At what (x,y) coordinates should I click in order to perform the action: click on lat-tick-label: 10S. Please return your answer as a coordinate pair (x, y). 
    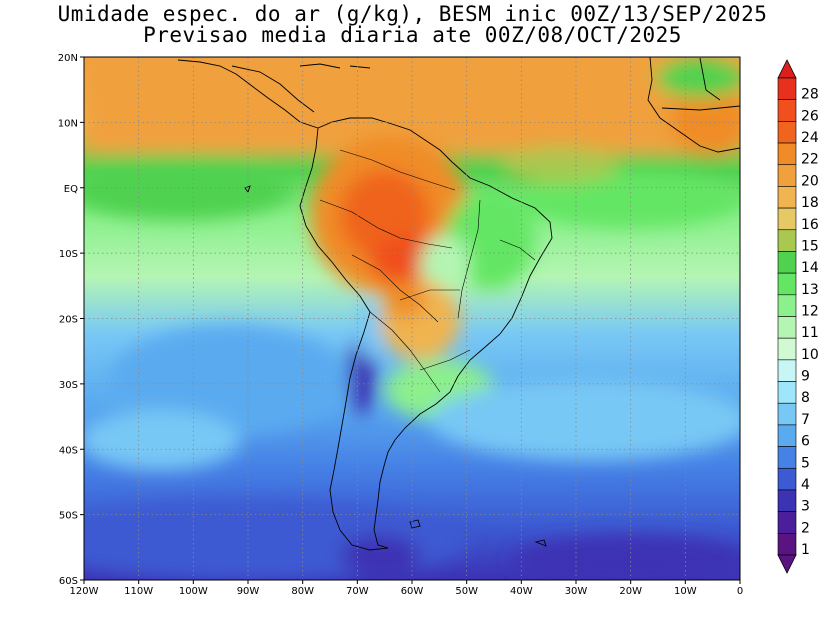
    Looking at the image, I should click on (68, 254).